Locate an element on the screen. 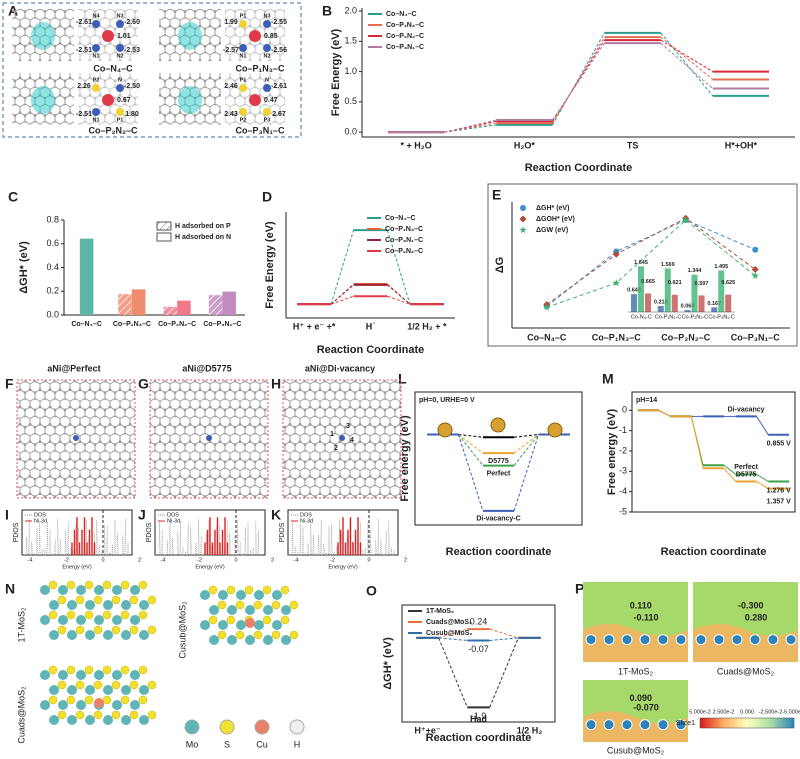 This screenshot has height=759, width=800. y-tick-label: -4 is located at coordinates (623, 491).